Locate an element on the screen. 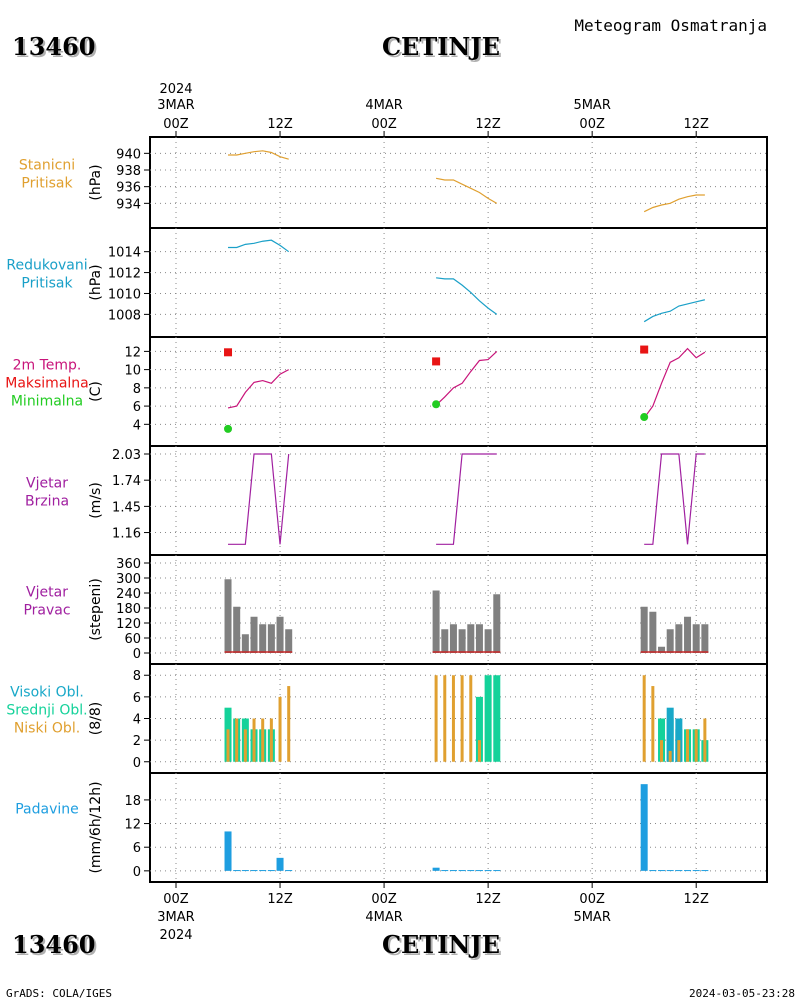  ytick-label: 938 is located at coordinates (128, 171).